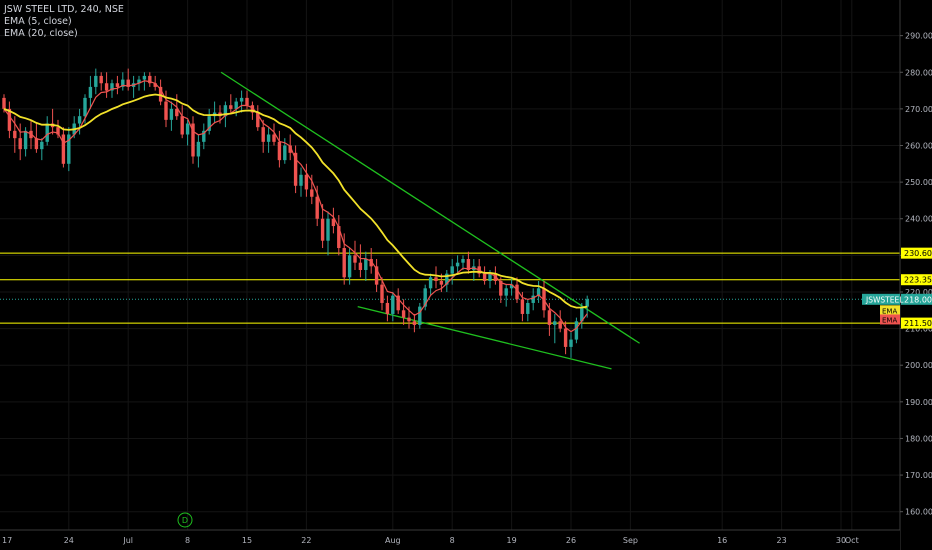  What do you see at coordinates (918, 292) in the screenshot?
I see `price-tick-label: 220.00` at bounding box center [918, 292].